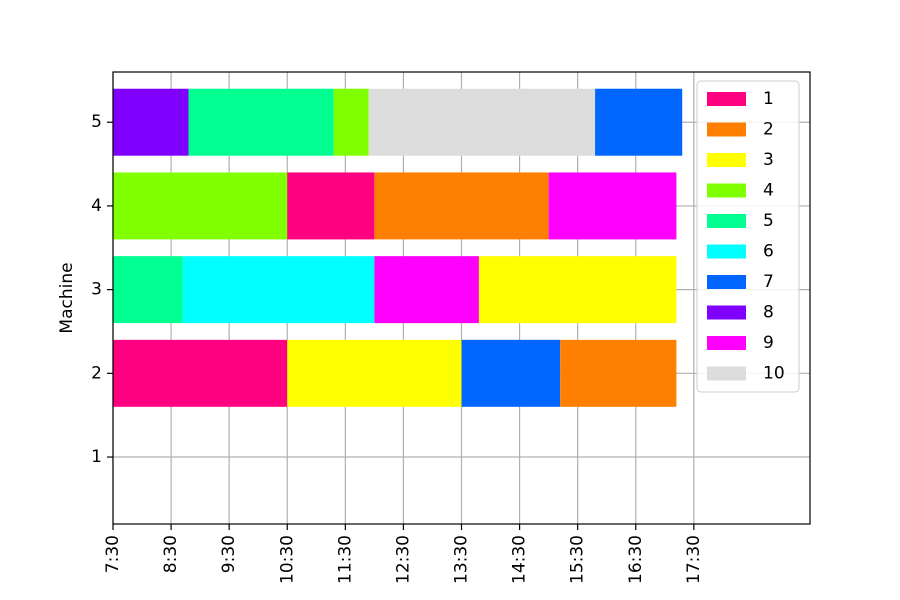 This screenshot has height=600, width=900. What do you see at coordinates (67, 297) in the screenshot?
I see `y-axis-label: Machine` at bounding box center [67, 297].